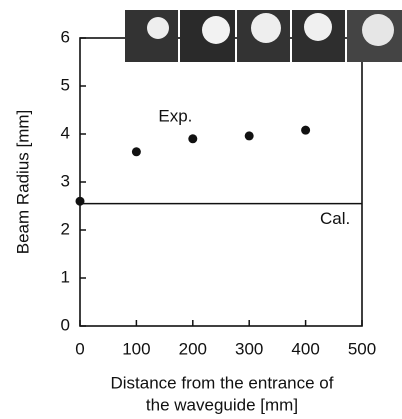  I want to click on beam-images, so click(263, 36).